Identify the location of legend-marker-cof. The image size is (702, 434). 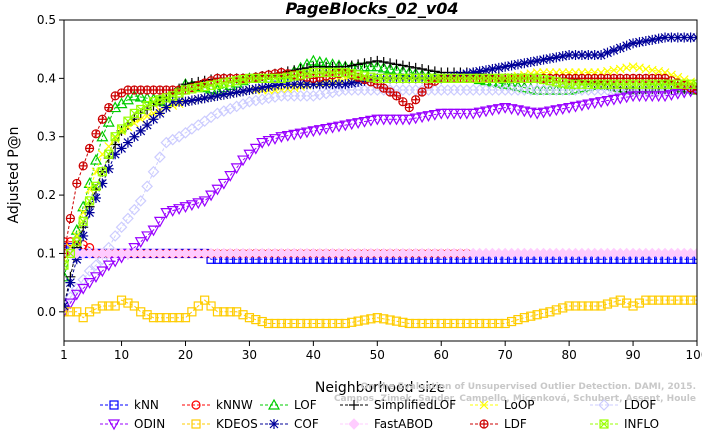
(274, 424).